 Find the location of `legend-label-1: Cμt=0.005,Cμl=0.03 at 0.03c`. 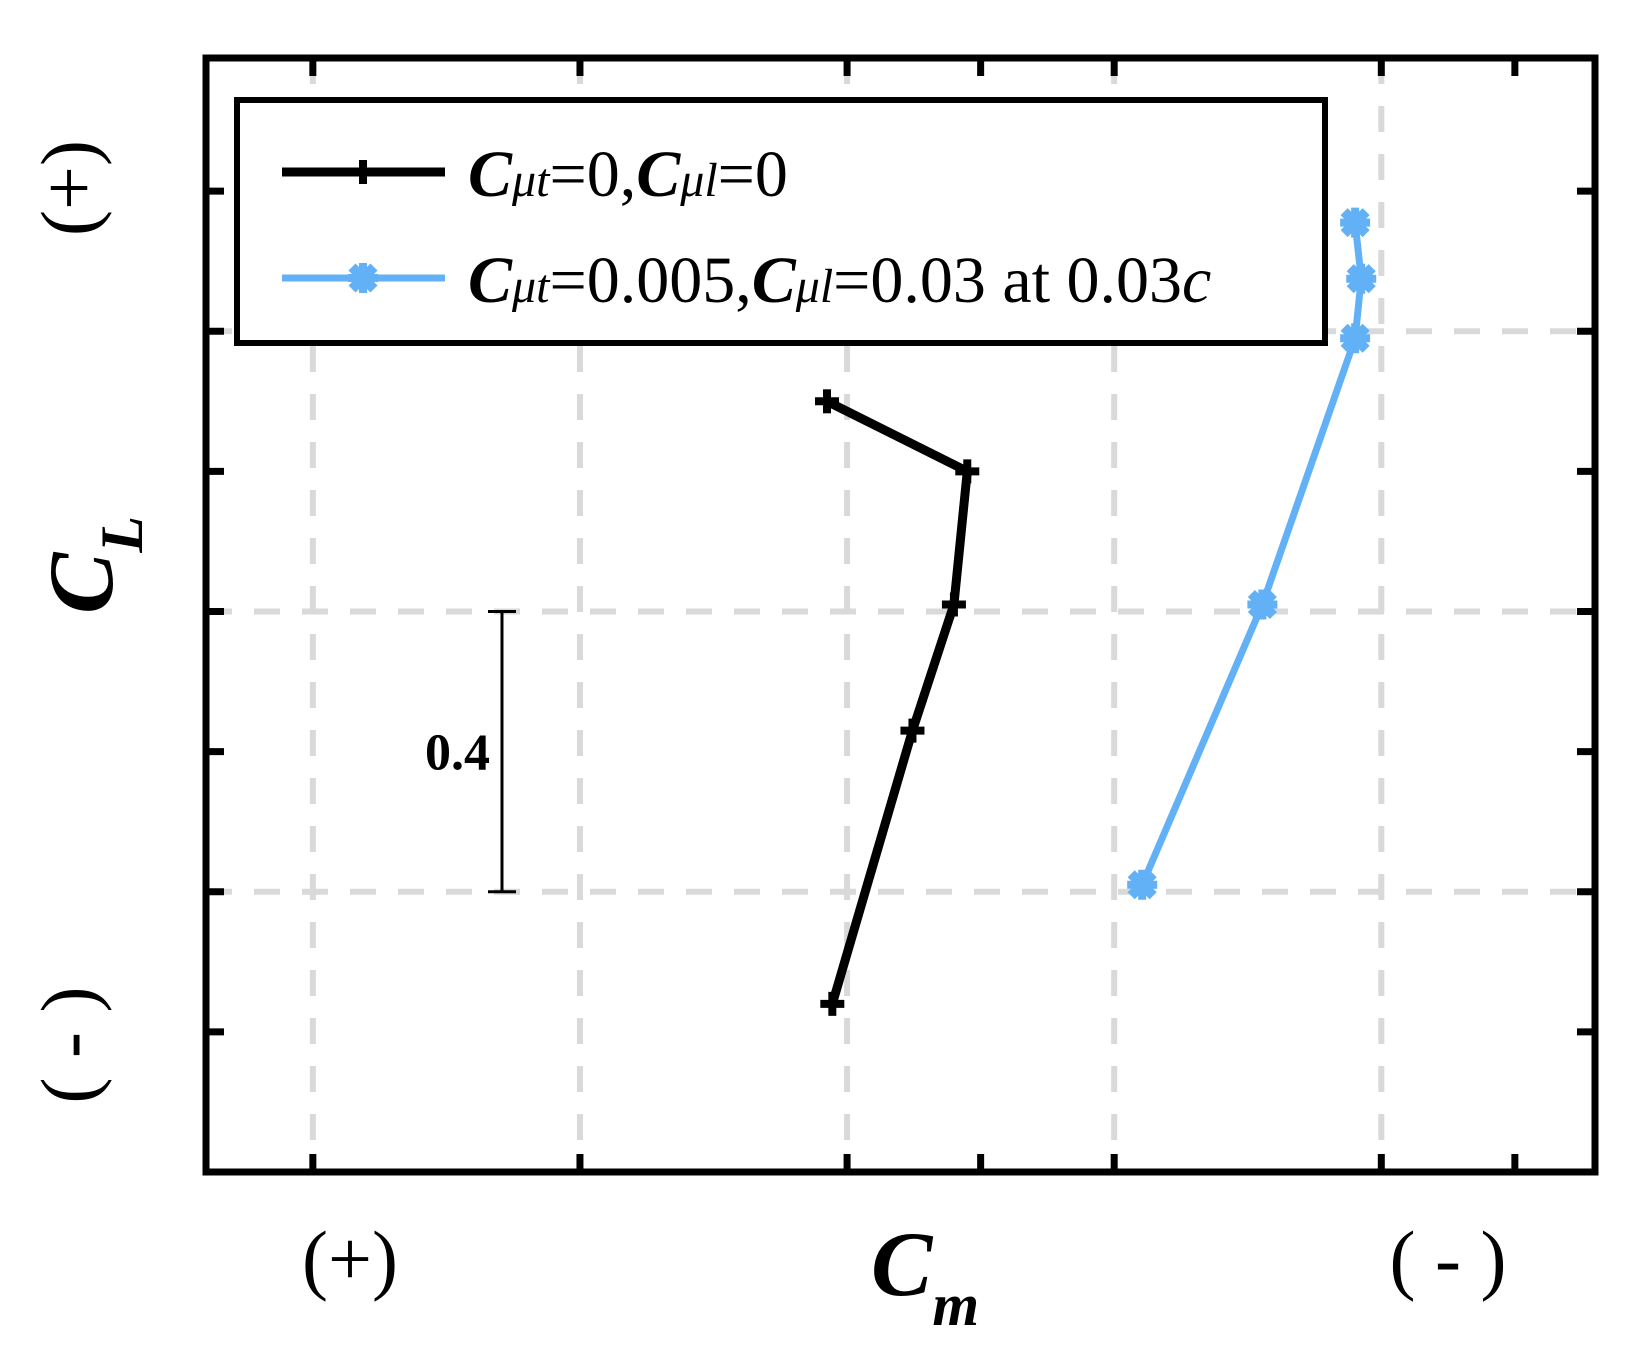

legend-label-1: Cμt=0.005,Cμl=0.03 at 0.03c is located at coordinates (839, 280).